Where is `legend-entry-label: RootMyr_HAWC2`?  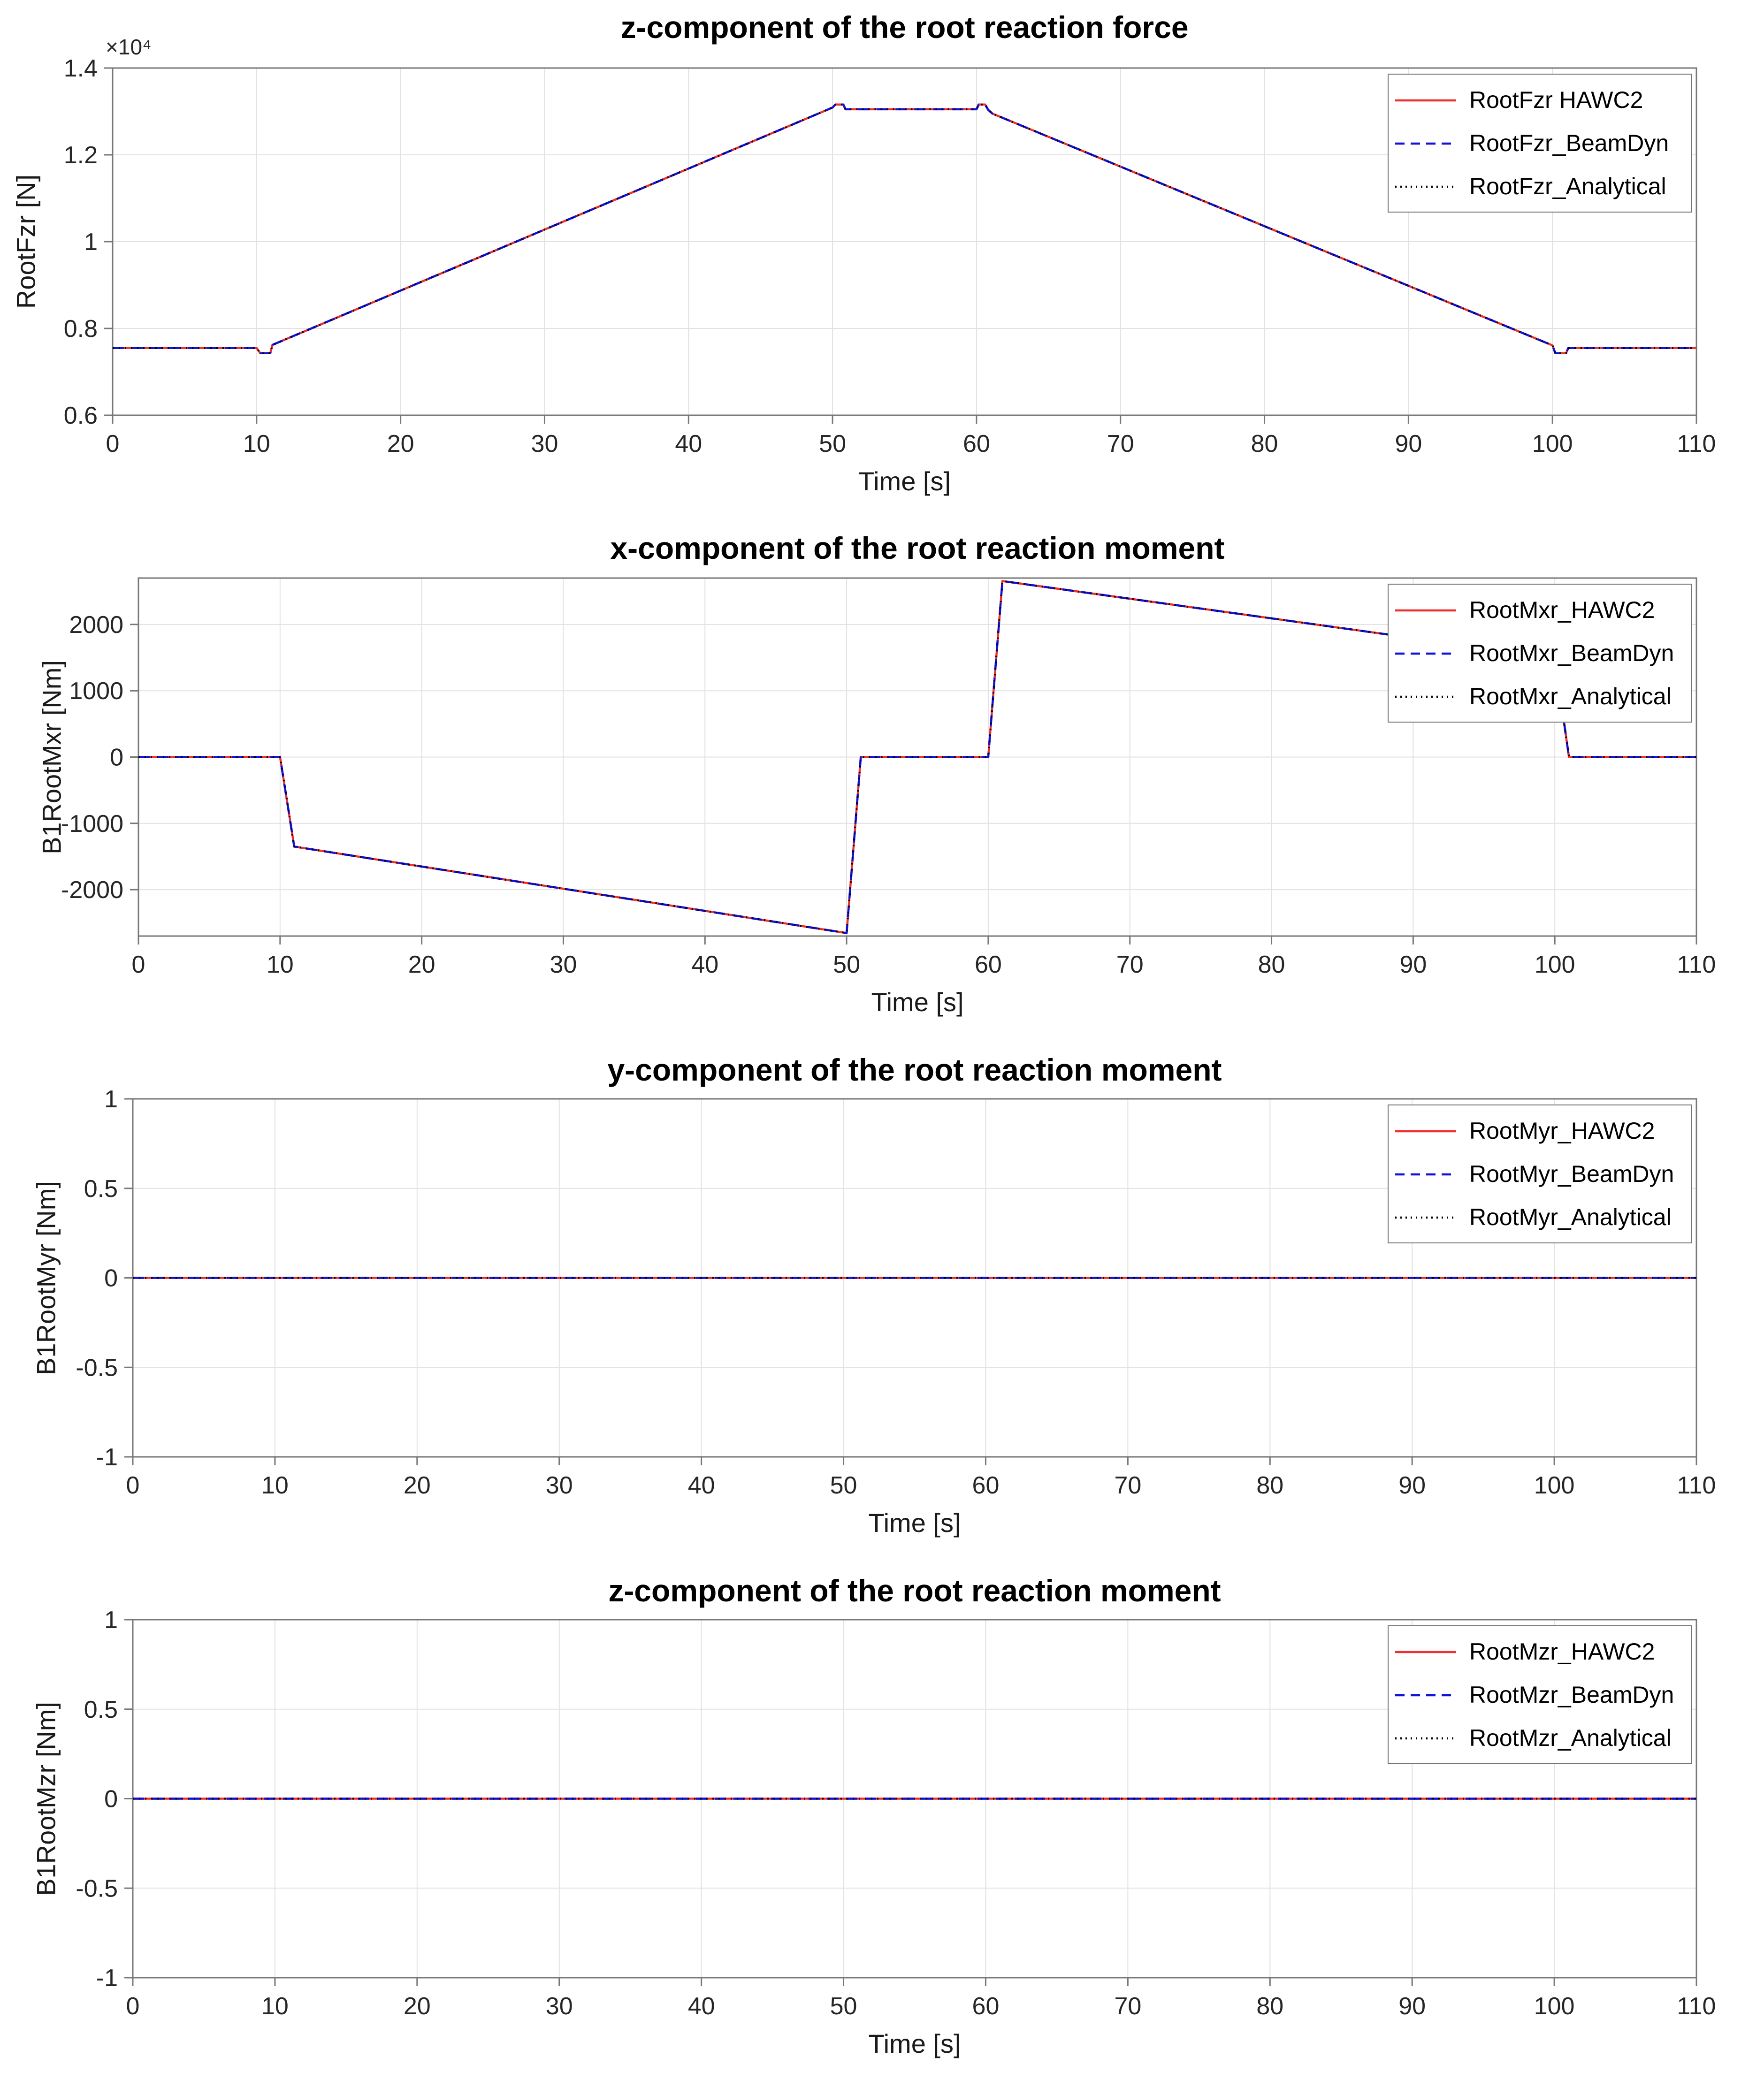
legend-entry-label: RootMyr_HAWC2 is located at coordinates (1562, 1131).